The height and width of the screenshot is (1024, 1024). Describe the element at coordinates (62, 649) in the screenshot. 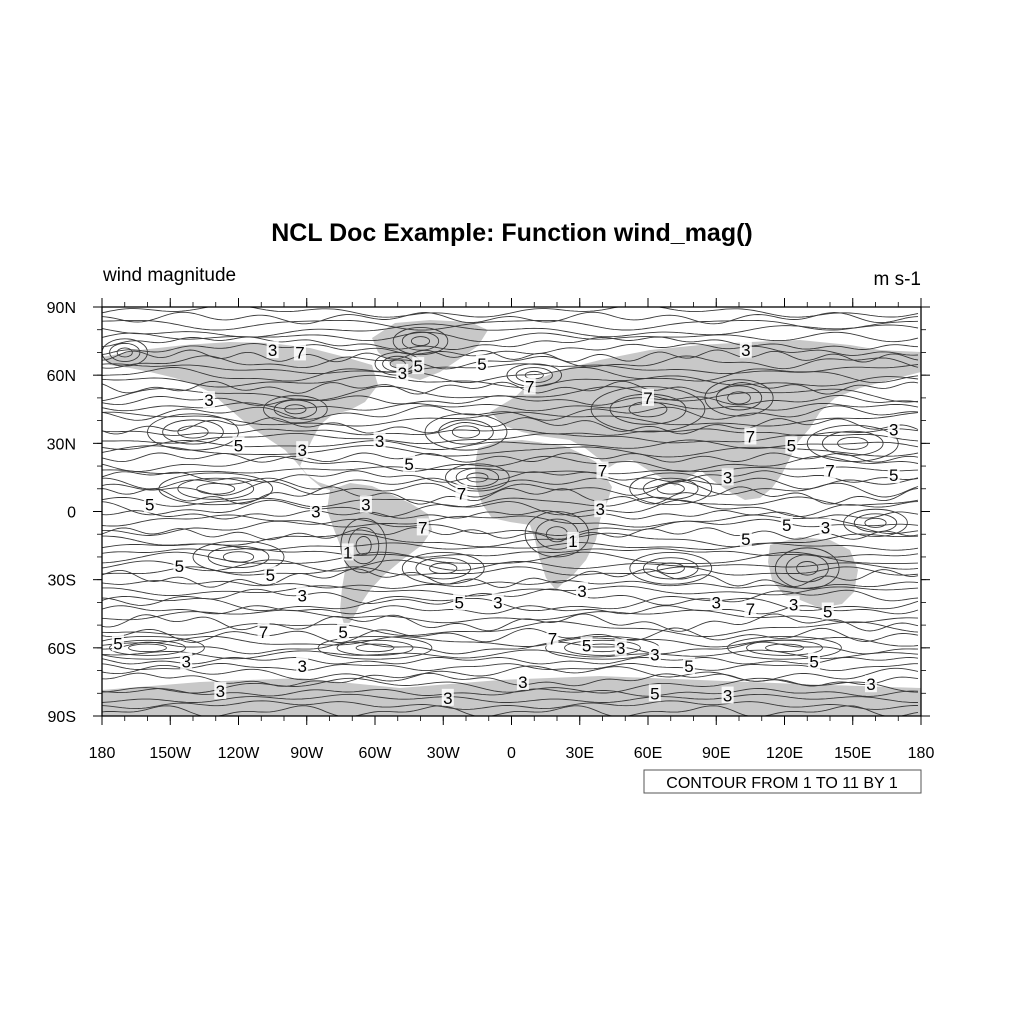

I see `y-tick-label: 60S` at that location.